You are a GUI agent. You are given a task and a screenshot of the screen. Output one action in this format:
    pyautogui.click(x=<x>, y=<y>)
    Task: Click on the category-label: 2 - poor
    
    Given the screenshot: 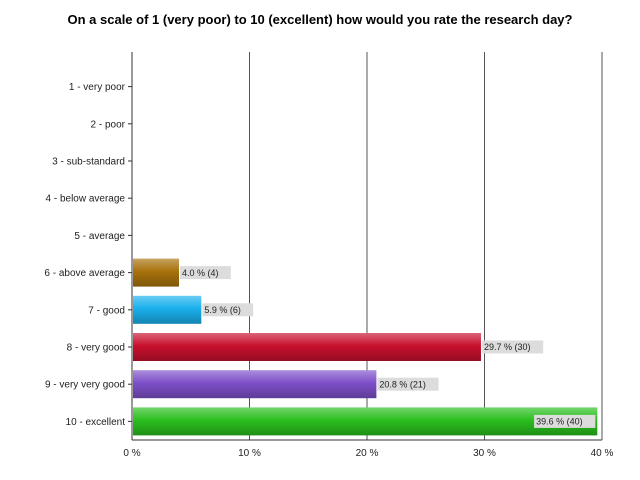 What is the action you would take?
    pyautogui.click(x=108, y=124)
    